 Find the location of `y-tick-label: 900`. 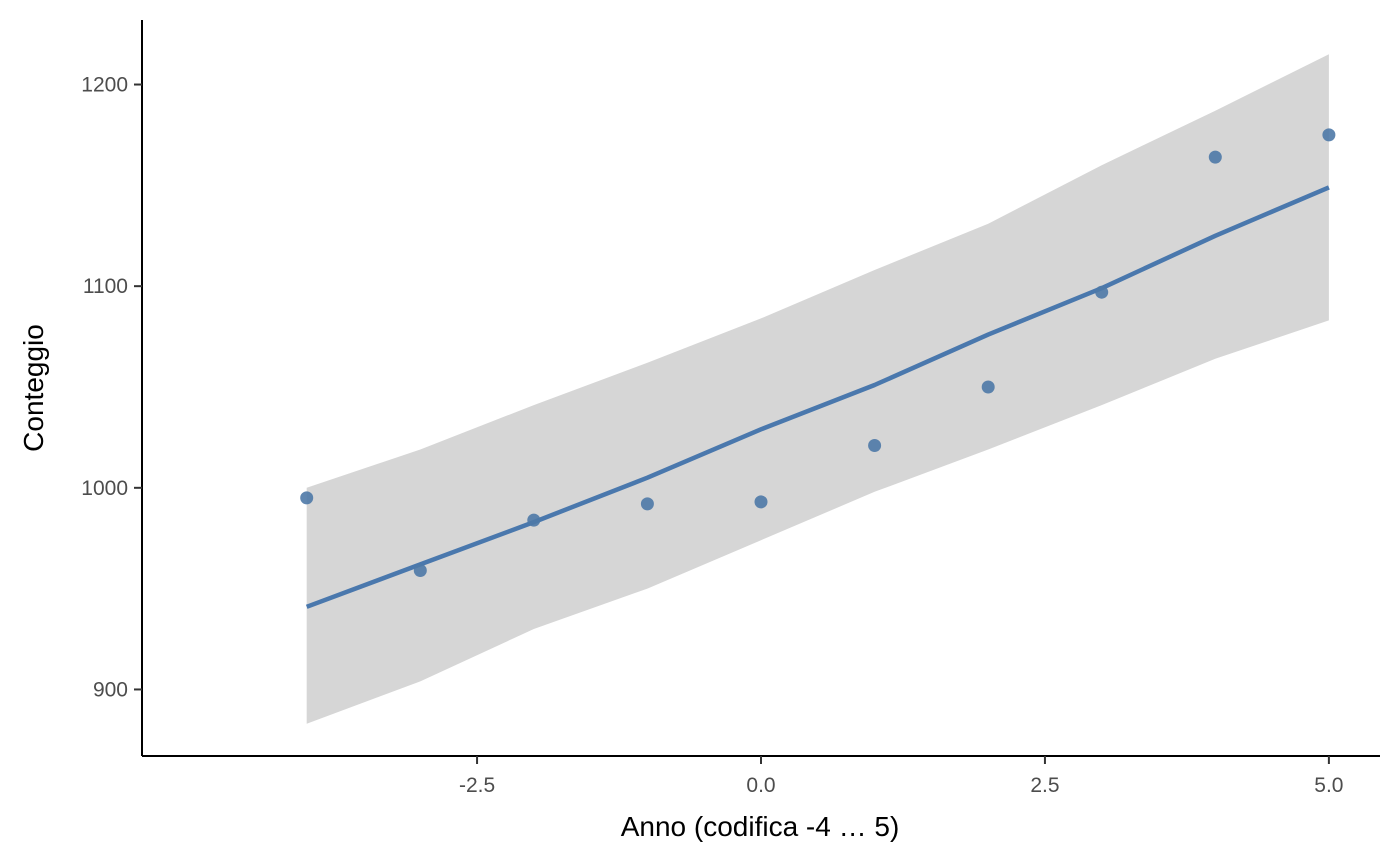

y-tick-label: 900 is located at coordinates (110, 689).